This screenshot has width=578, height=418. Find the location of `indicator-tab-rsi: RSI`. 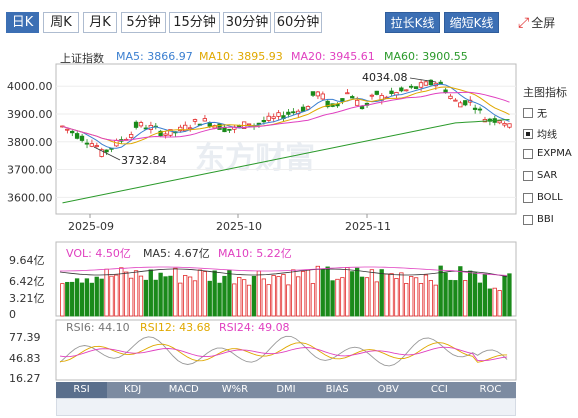

indicator-tab-rsi: RSI is located at coordinates (82, 390).